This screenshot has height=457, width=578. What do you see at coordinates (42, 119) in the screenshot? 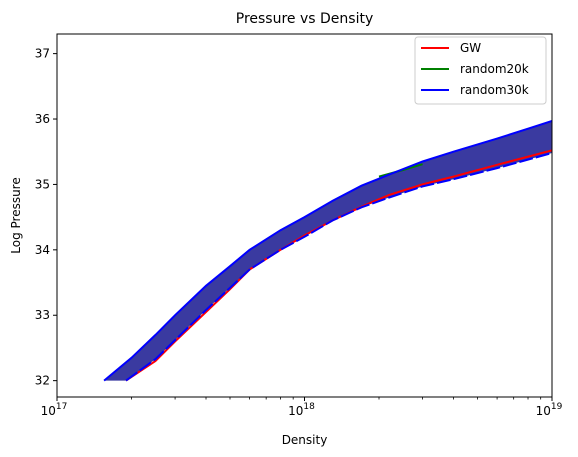
I see `y-tick-label: 36` at bounding box center [42, 119].